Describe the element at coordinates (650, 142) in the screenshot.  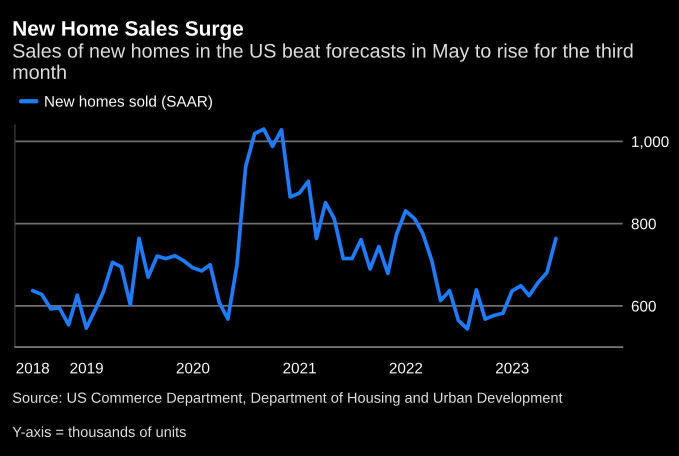
I see `y-tick-label: 1,000` at that location.